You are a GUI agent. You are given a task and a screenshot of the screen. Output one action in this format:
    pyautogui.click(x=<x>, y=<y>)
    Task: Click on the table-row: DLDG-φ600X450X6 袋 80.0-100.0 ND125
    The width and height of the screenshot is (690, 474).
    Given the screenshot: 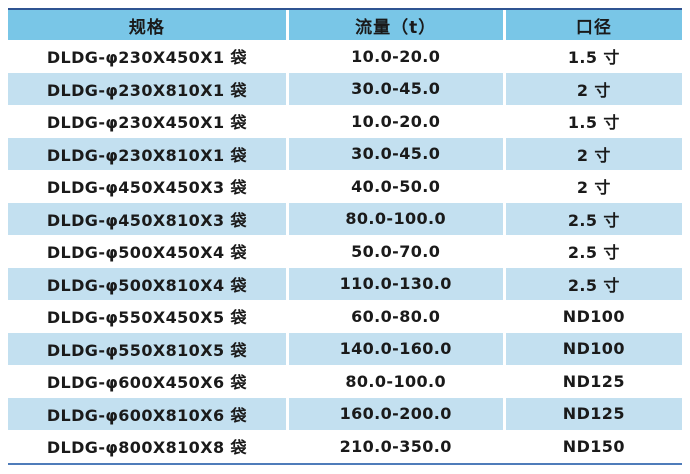 What is the action you would take?
    pyautogui.click(x=345, y=381)
    